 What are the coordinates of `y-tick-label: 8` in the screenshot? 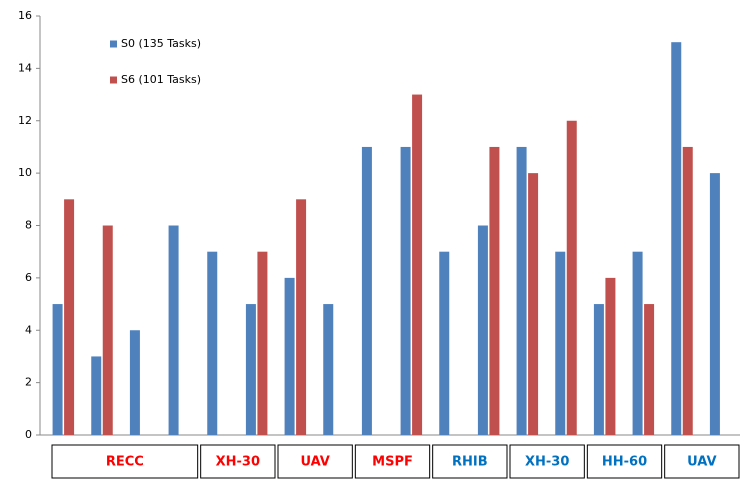 It's located at (28, 225).